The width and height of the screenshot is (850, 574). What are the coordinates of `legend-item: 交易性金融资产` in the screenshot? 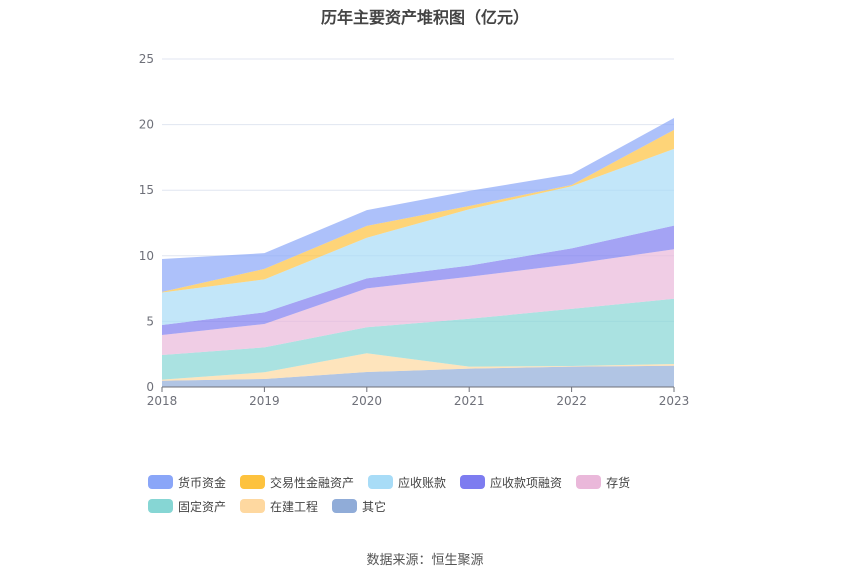 It's located at (297, 482).